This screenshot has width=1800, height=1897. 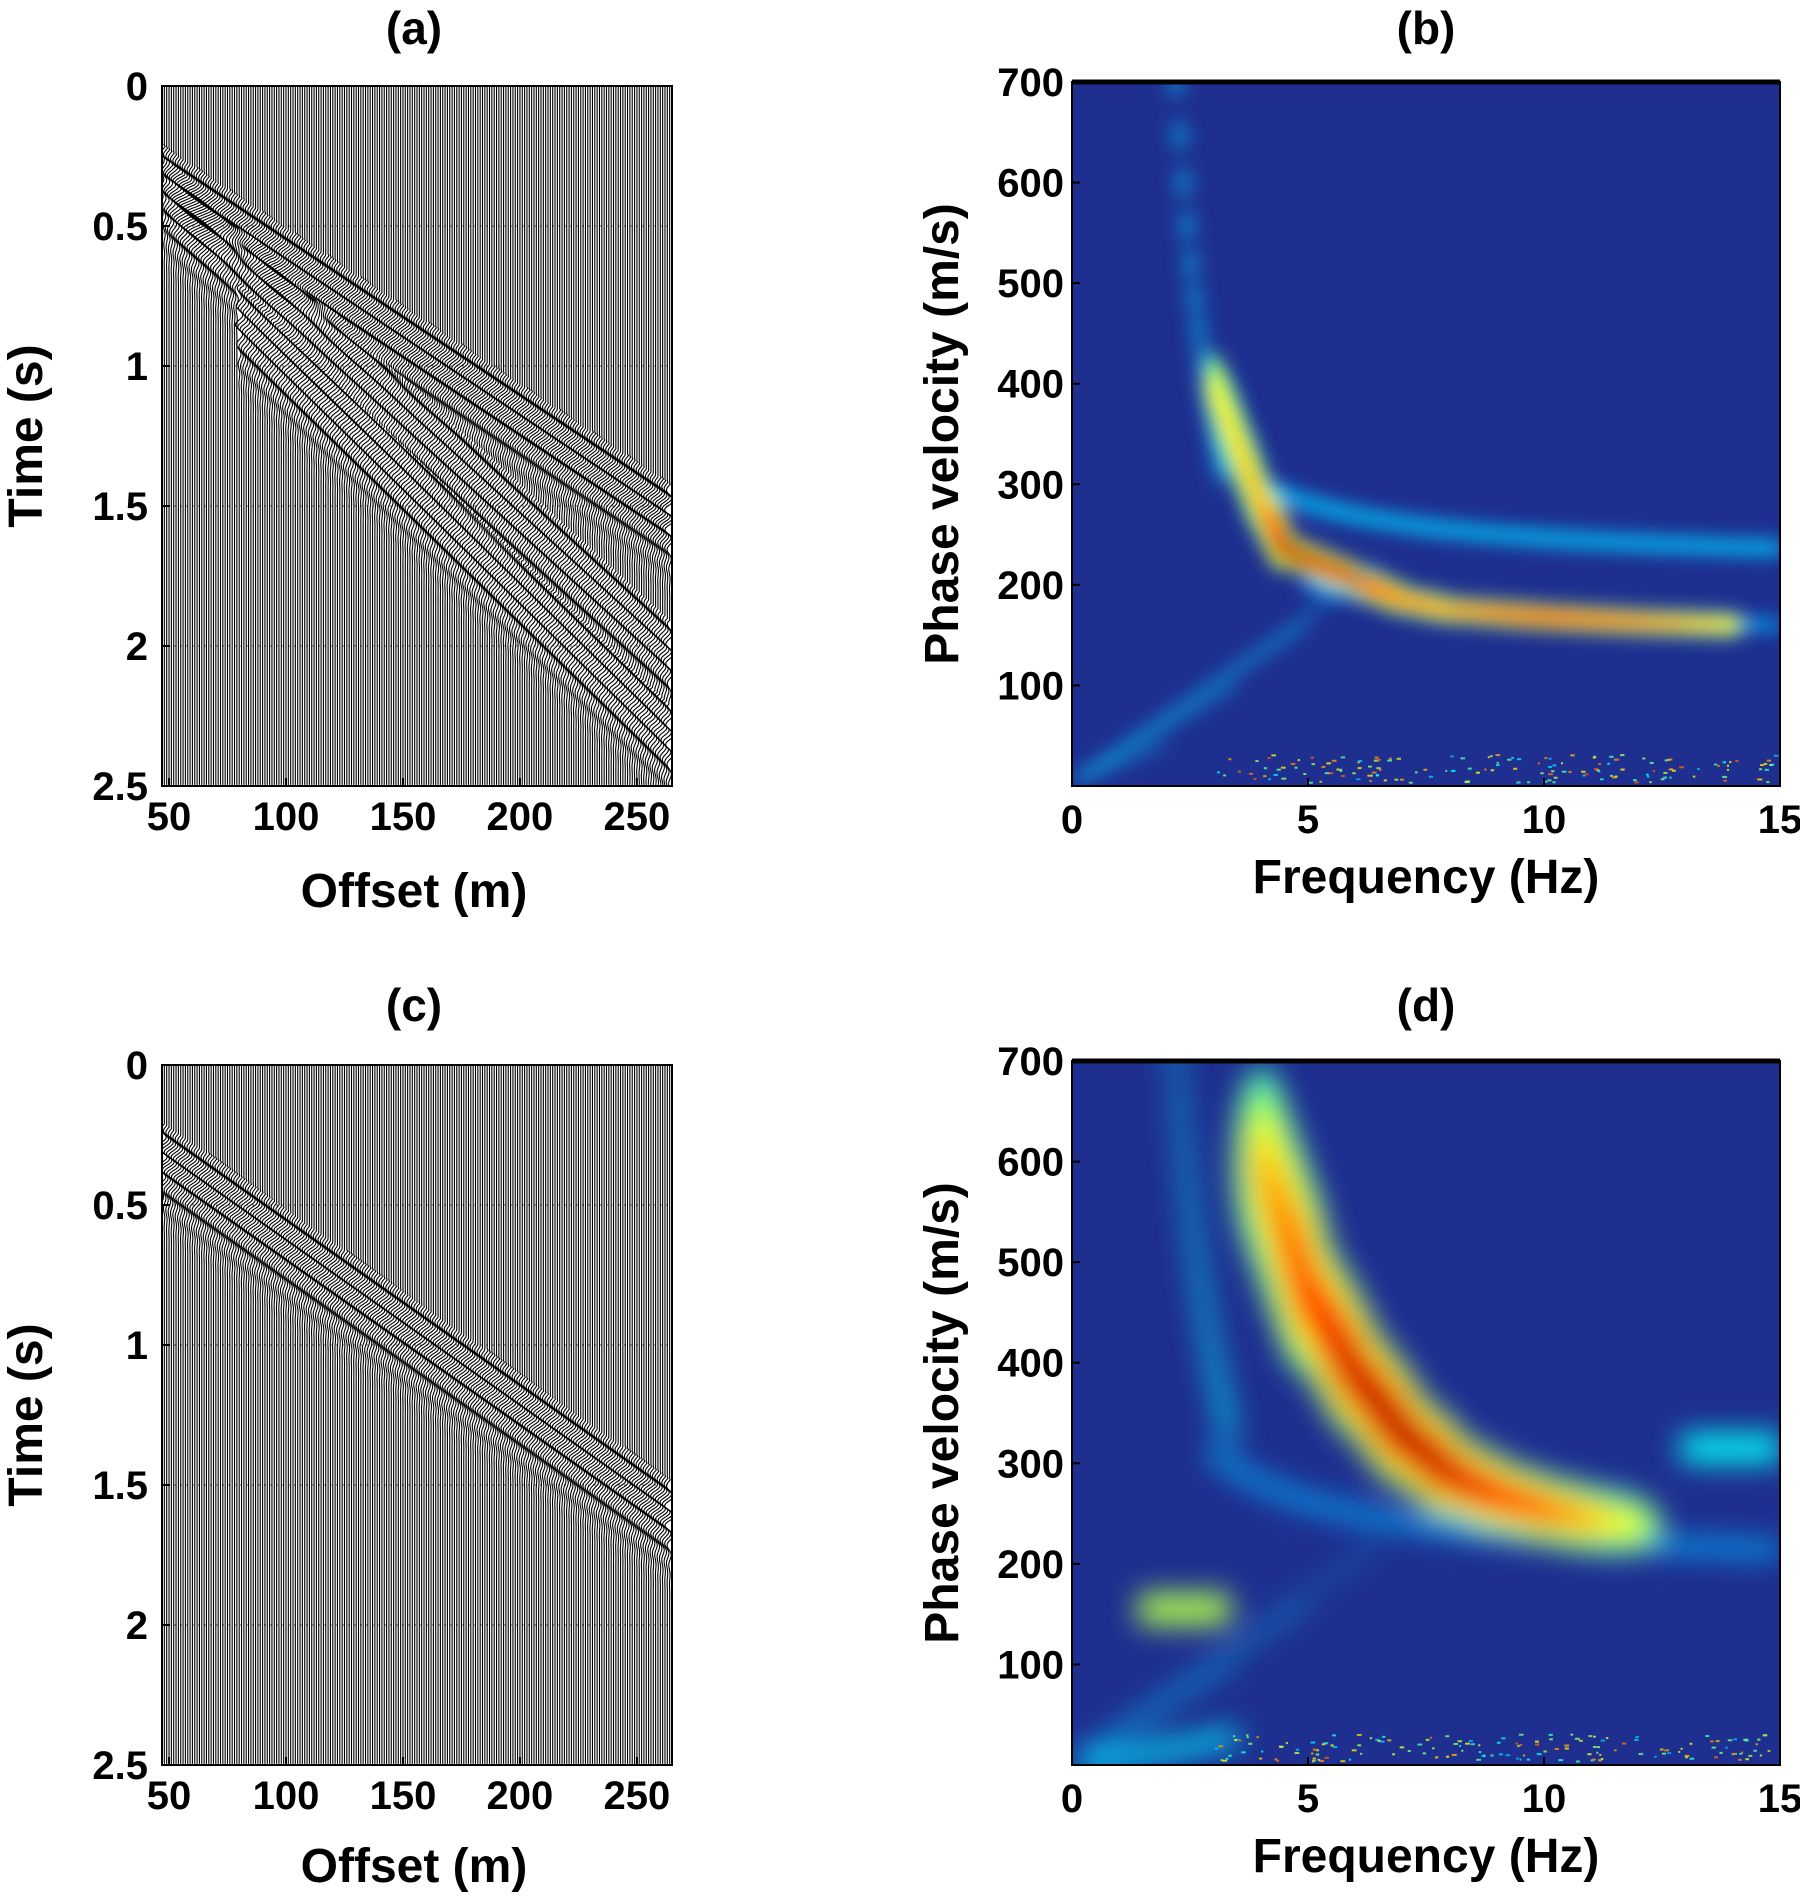 I want to click on panel-a-plot-area, so click(x=417, y=436).